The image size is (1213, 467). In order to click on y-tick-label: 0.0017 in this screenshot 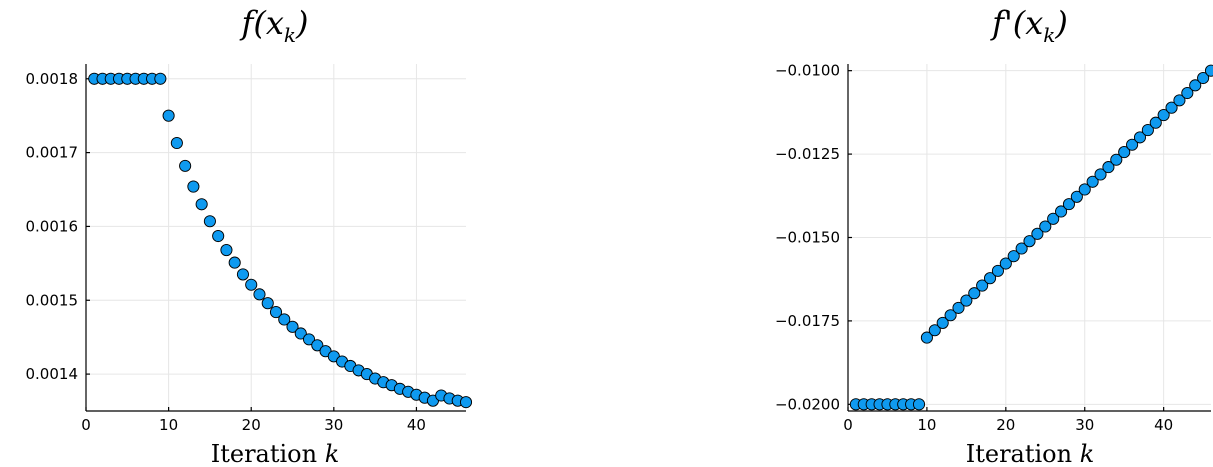, I will do `click(52, 153)`.